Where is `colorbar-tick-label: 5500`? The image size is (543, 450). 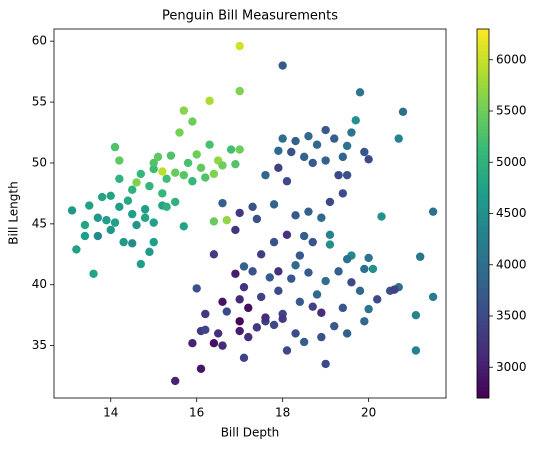
colorbar-tick-label: 5500 is located at coordinates (511, 111).